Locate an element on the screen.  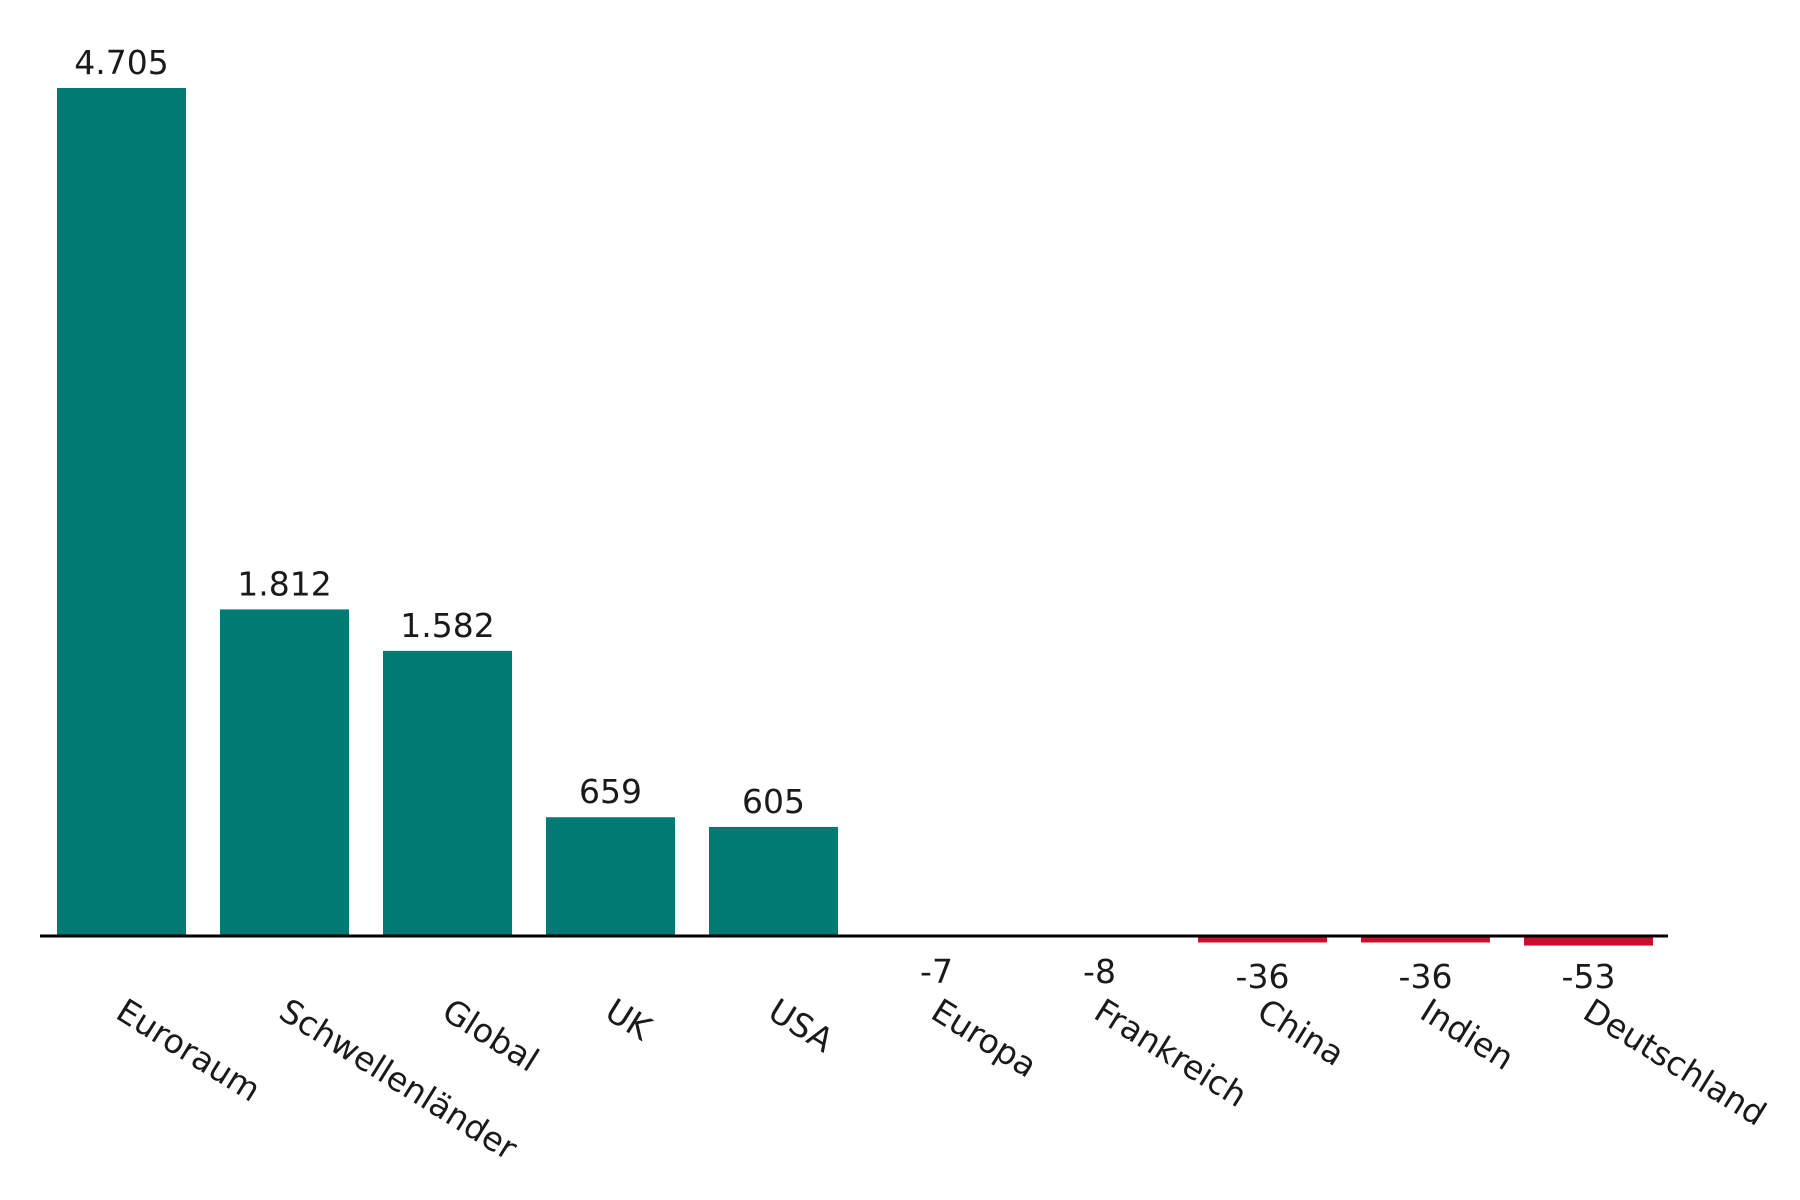
category-label-frankreich: Frankreich is located at coordinates (1171, 1053).